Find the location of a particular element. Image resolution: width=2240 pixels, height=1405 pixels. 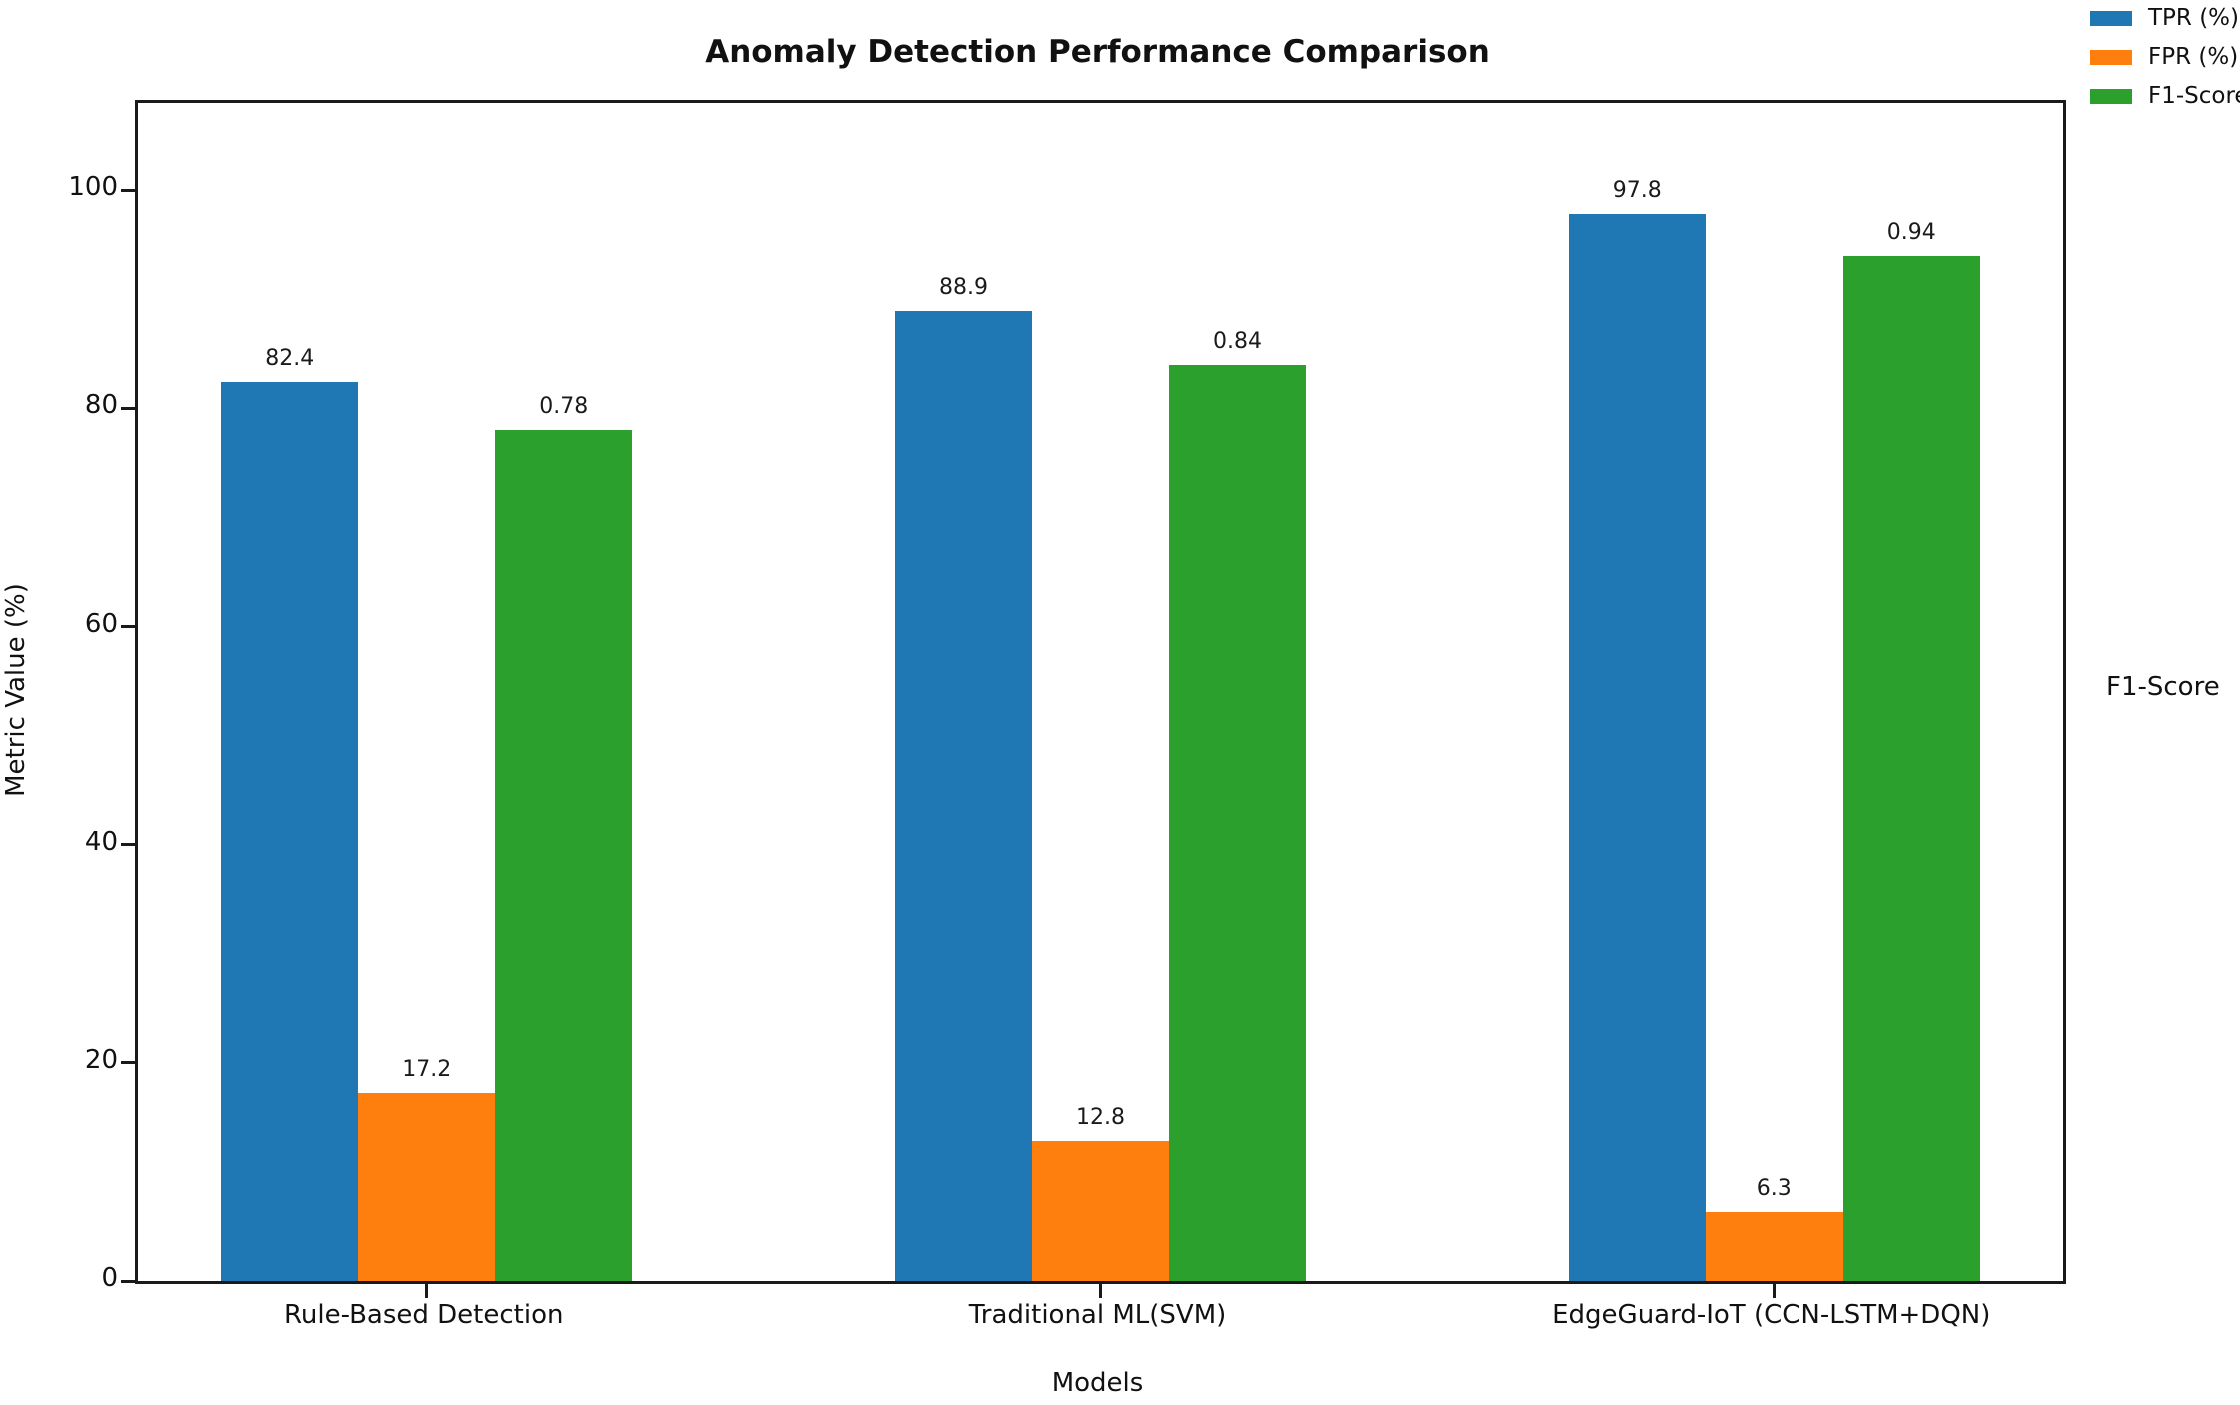

bar-value-label: 17.2 is located at coordinates (427, 1070).